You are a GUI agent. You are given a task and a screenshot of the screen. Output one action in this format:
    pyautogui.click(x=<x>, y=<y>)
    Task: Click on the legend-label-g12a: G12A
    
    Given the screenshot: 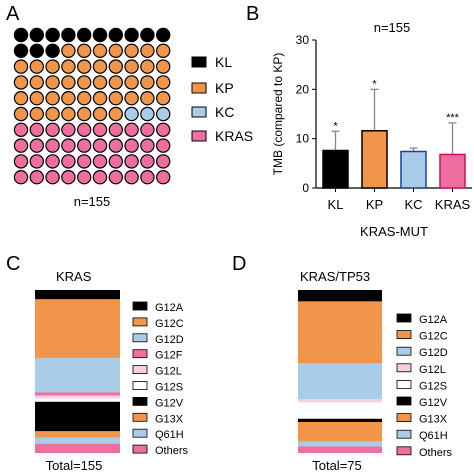 What is the action you would take?
    pyautogui.click(x=169, y=308)
    